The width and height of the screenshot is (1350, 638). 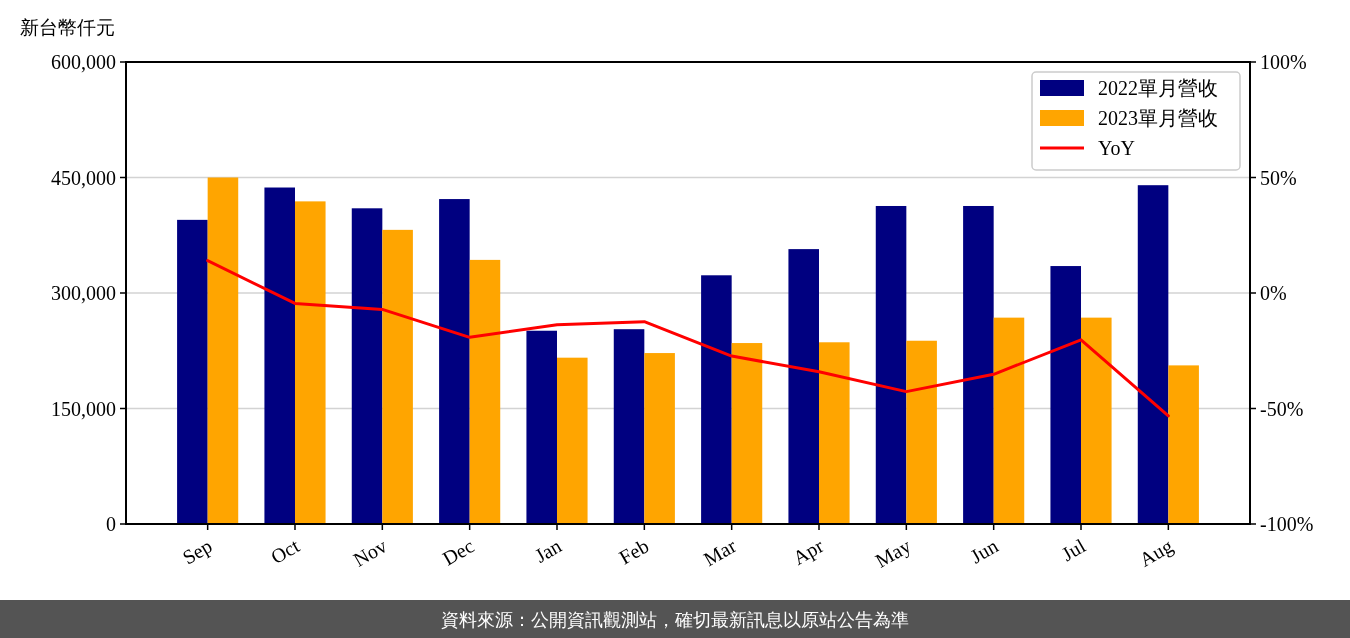 What do you see at coordinates (285, 551) in the screenshot?
I see `x-tick-label: Oct` at bounding box center [285, 551].